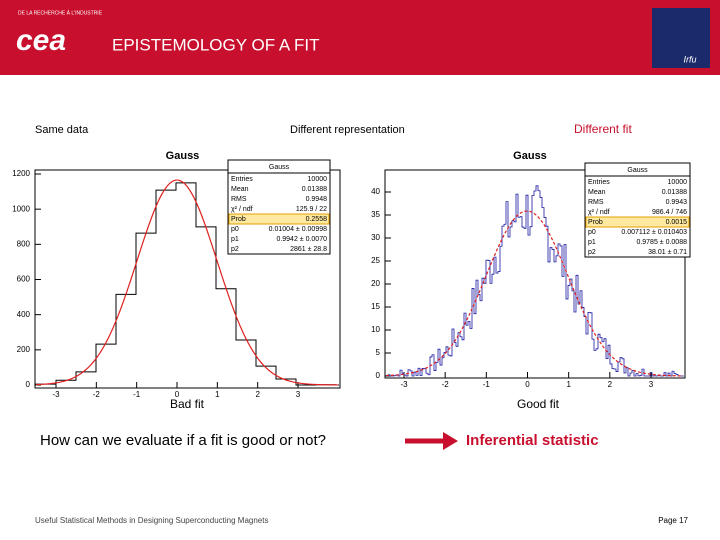 The height and width of the screenshot is (540, 720). I want to click on y-tick-label: 1000, so click(21, 208).